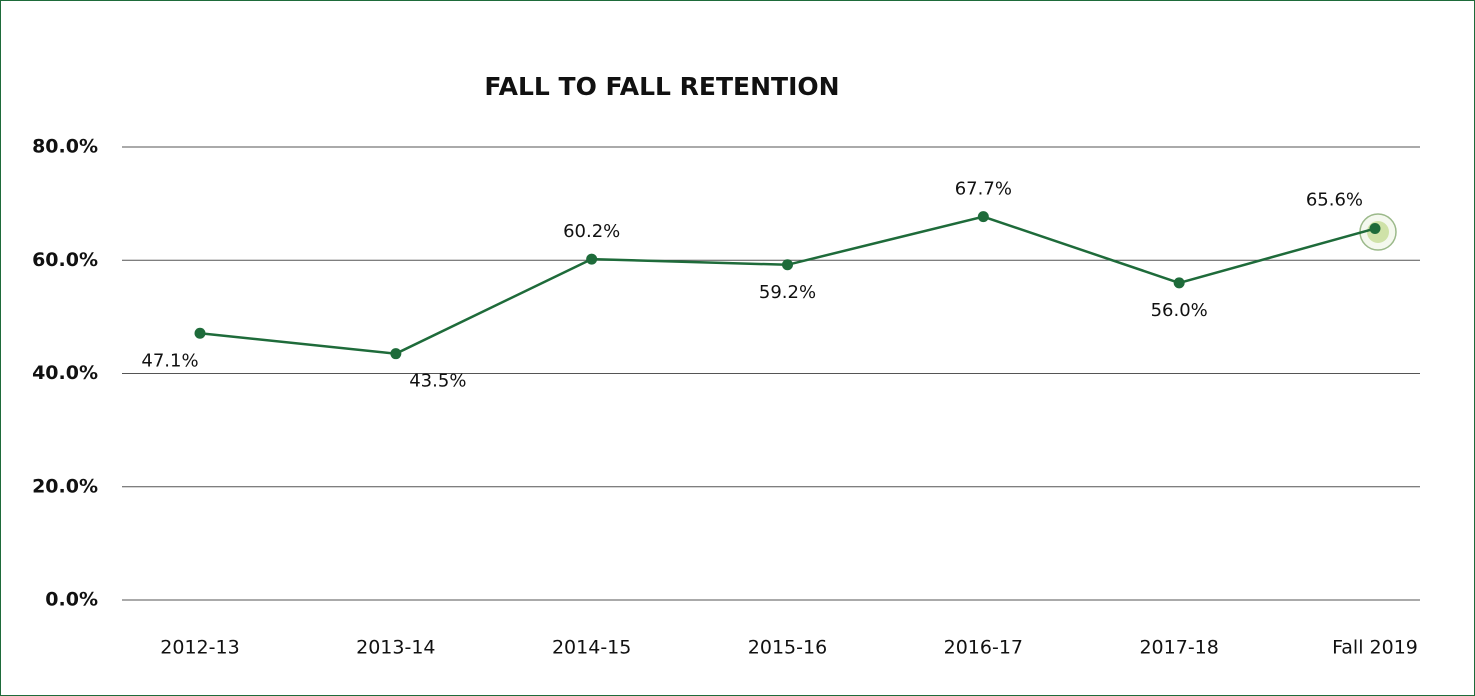  Describe the element at coordinates (1178, 648) in the screenshot. I see `x-tick-label: 2017-18` at that location.